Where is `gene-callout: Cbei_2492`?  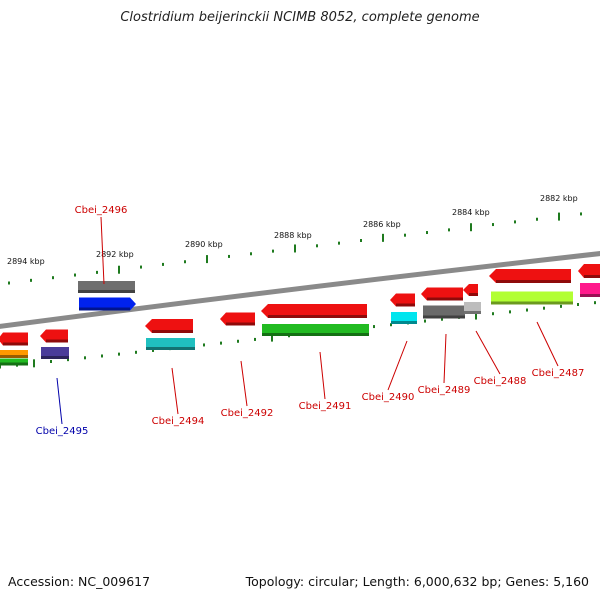
gene-callout: Cbei_2492 is located at coordinates (247, 389).